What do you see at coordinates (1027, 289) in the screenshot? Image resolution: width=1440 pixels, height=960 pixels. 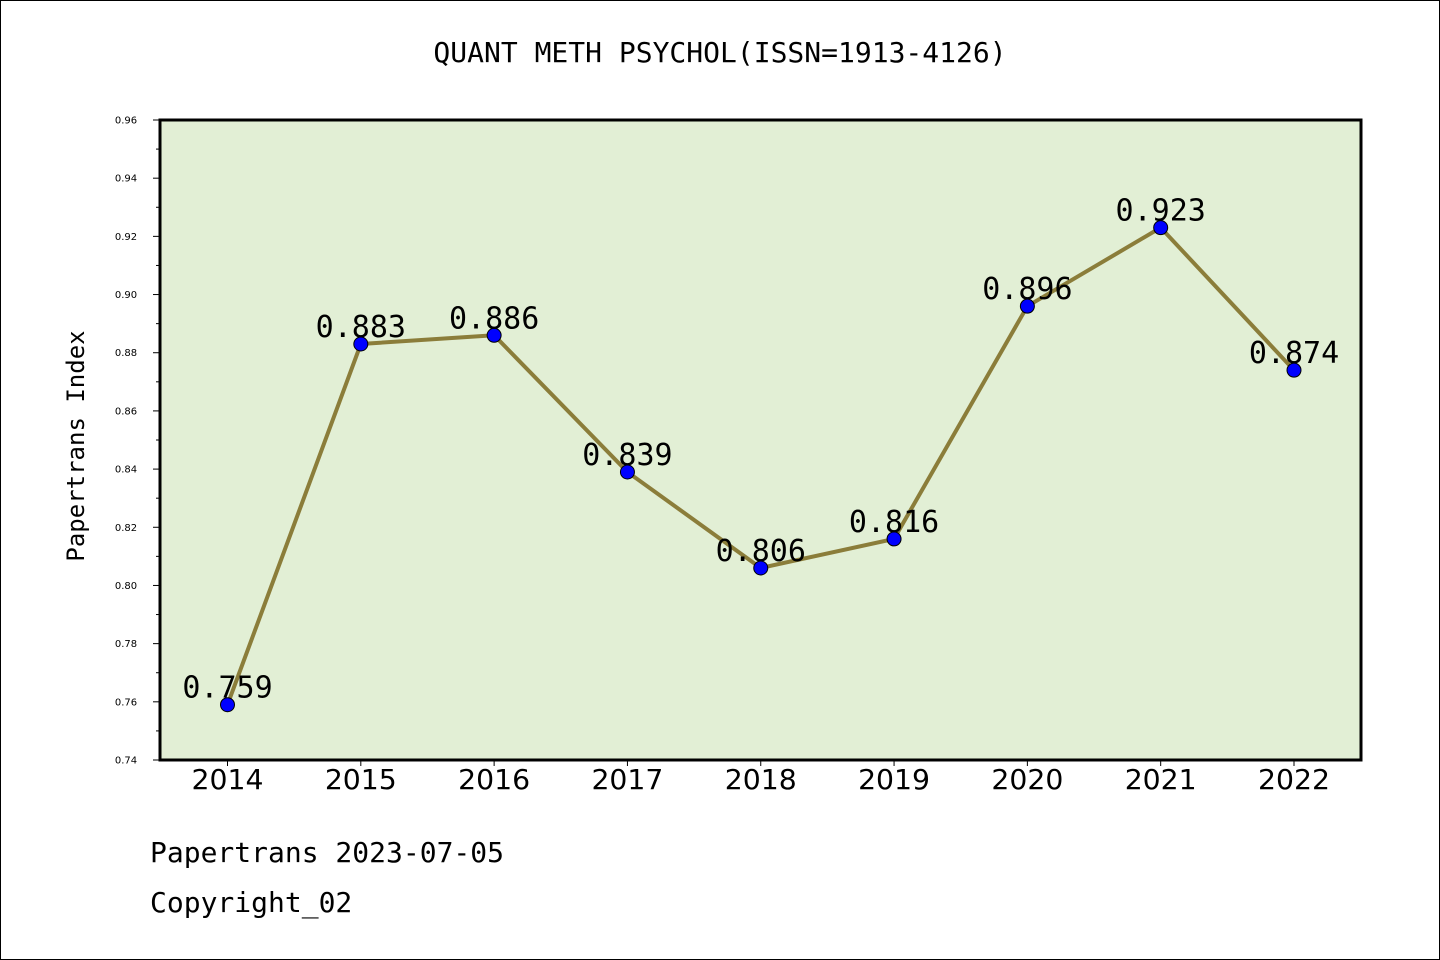 I see `data-label: 0.896` at bounding box center [1027, 289].